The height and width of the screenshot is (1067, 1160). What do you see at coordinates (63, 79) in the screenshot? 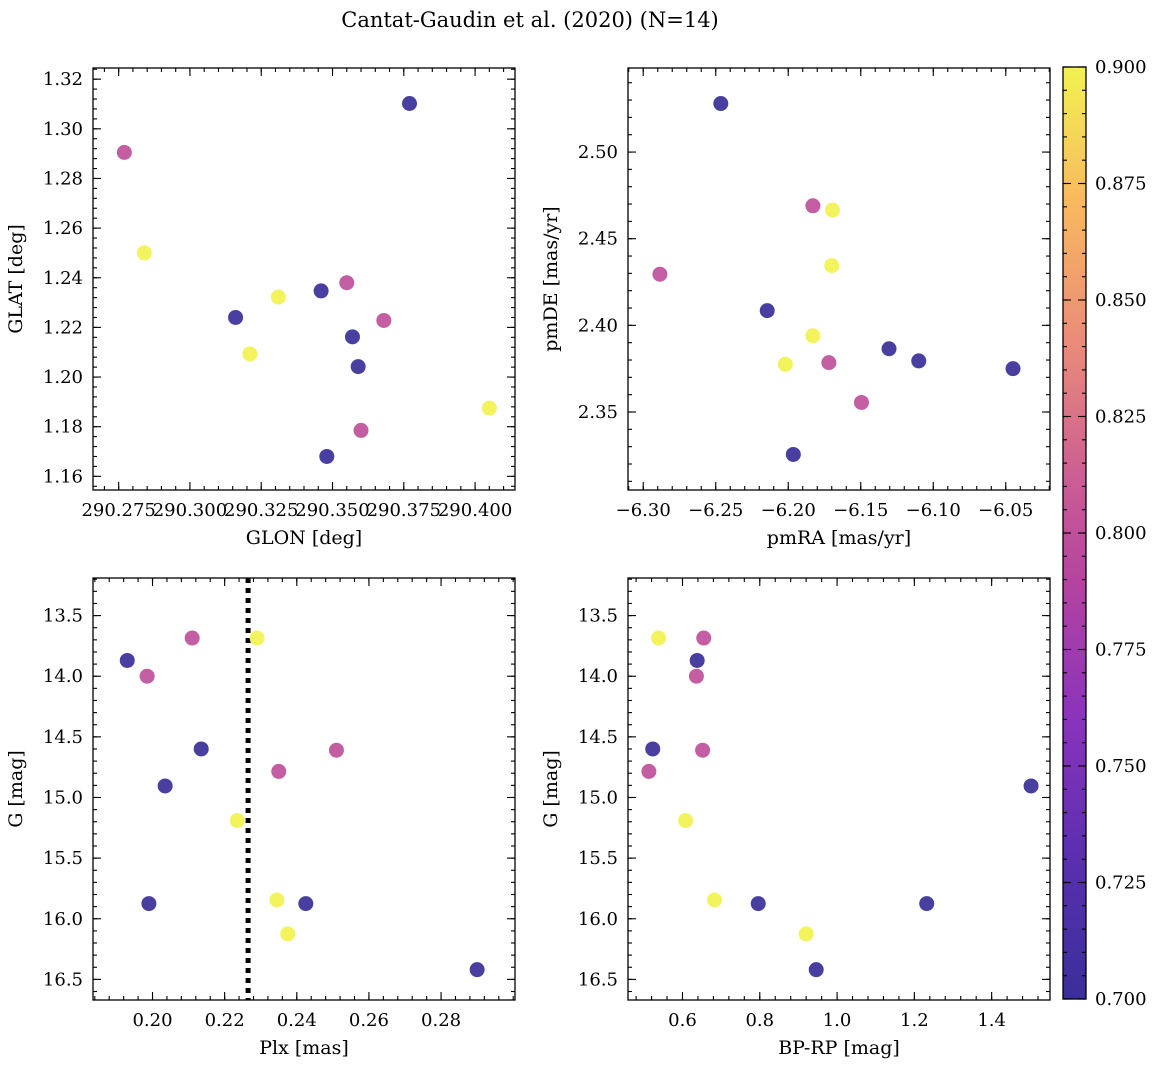
I see `y-tick-label: 1.32` at bounding box center [63, 79].